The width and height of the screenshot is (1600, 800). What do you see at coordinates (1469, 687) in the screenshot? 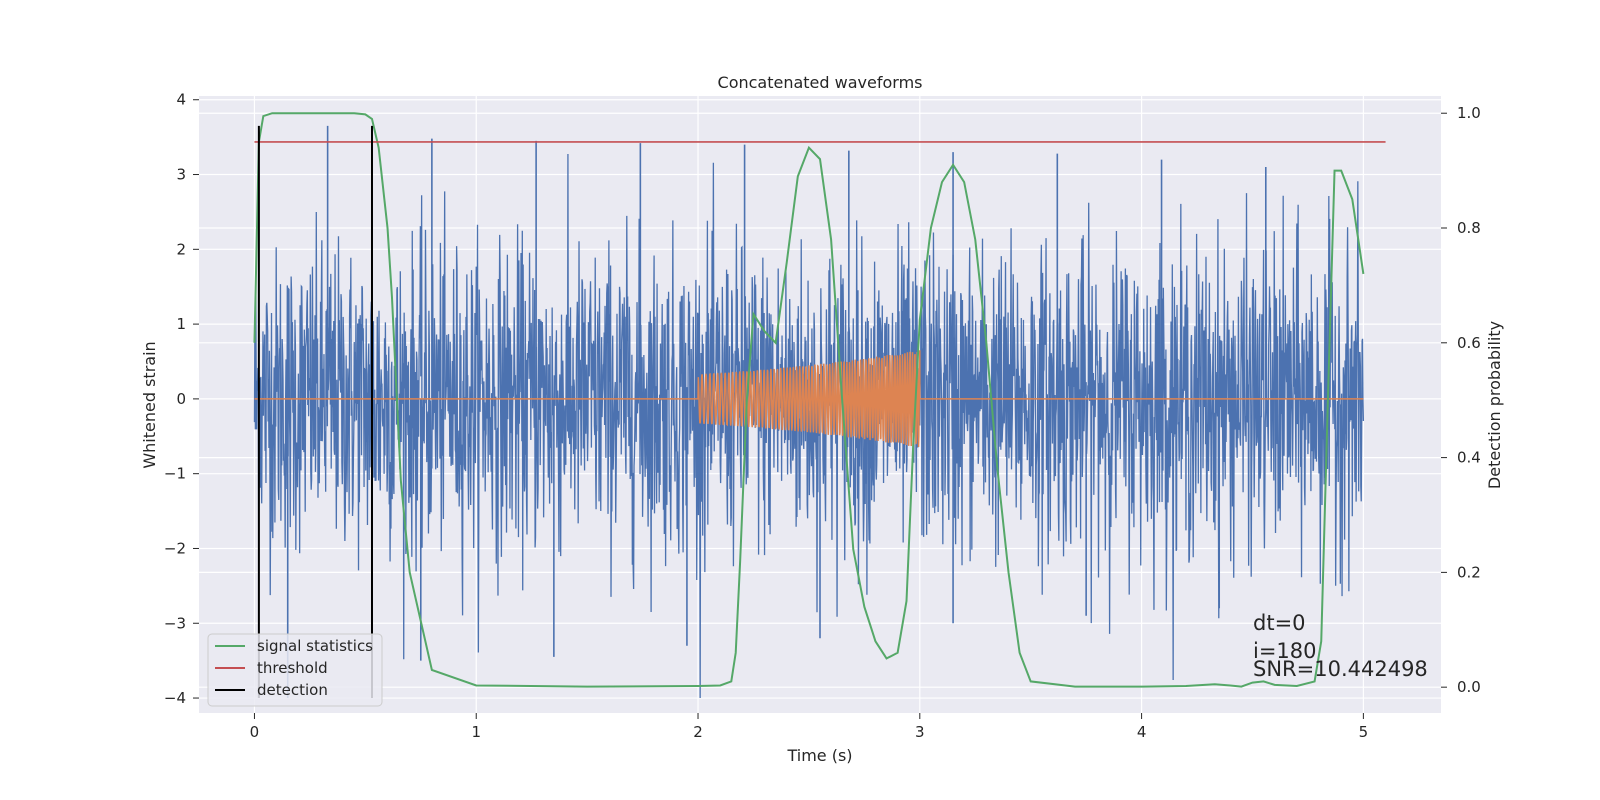
I see `y-tick-label-right: 0.0` at bounding box center [1469, 687].